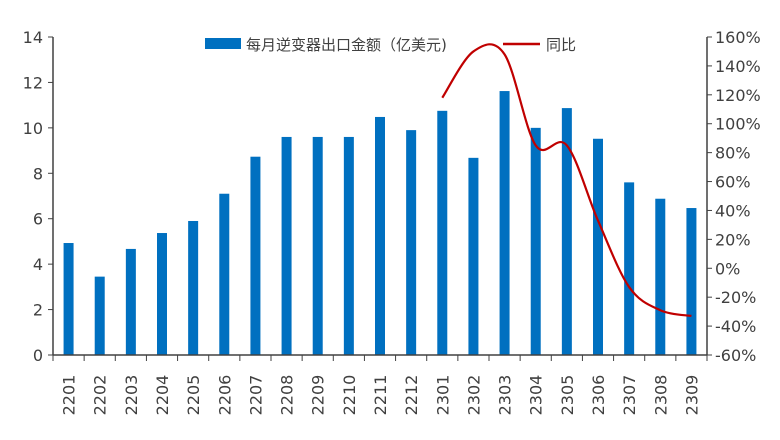 This screenshot has width=780, height=440. What do you see at coordinates (255, 395) in the screenshot?
I see `x-tick-label-2207: 2207` at bounding box center [255, 395].